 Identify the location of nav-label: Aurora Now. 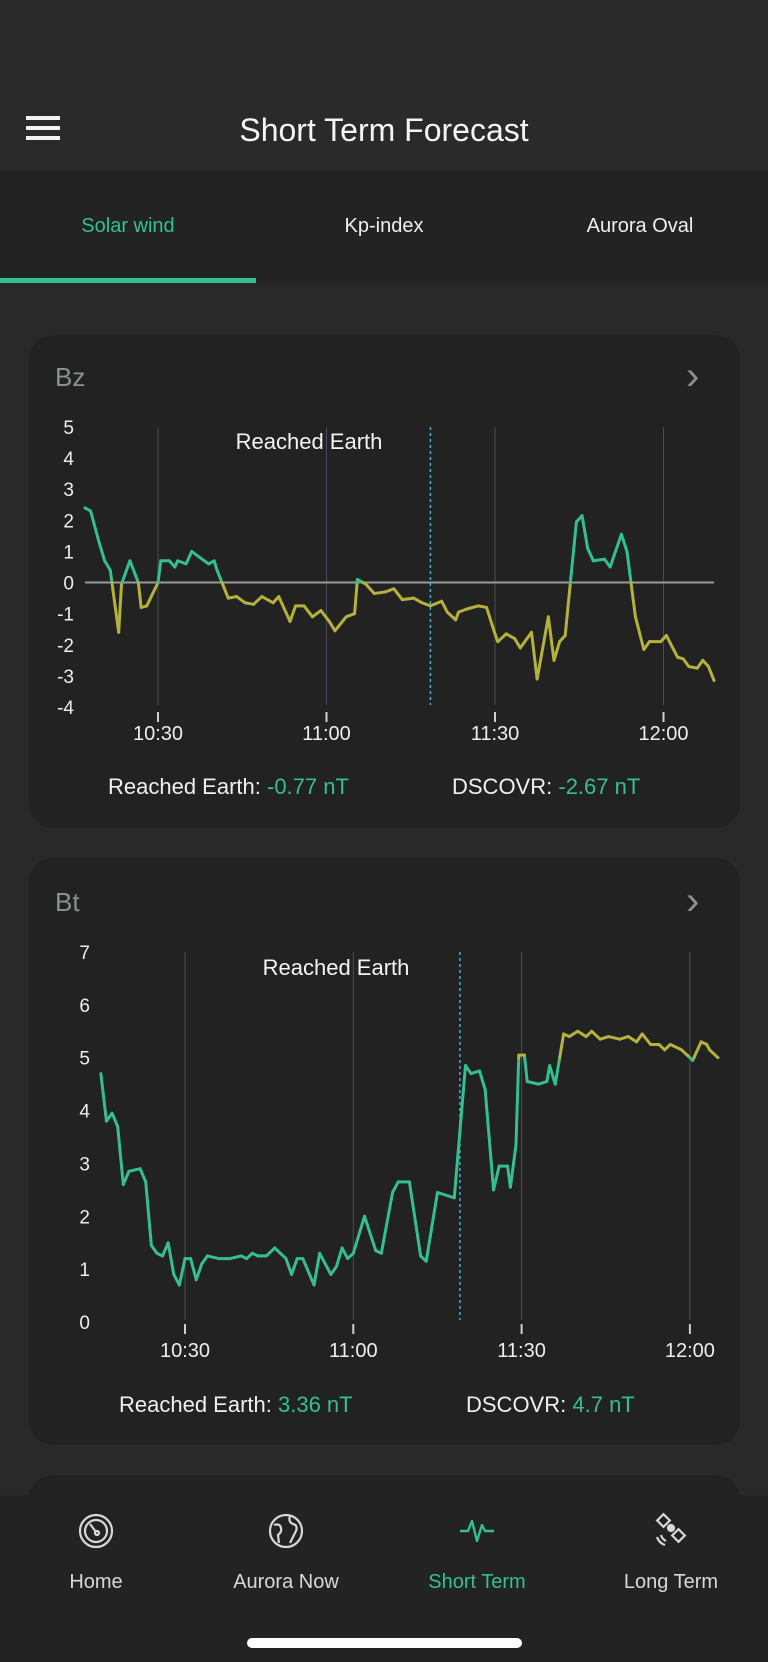
(286, 1582).